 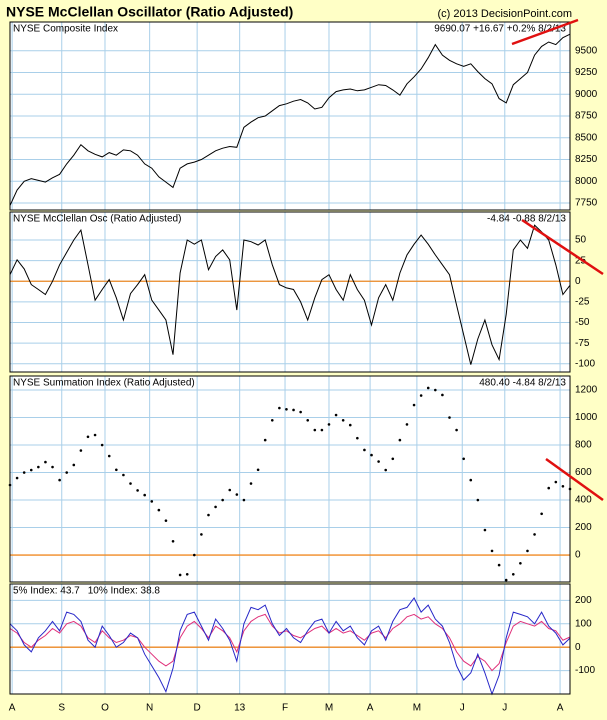 What do you see at coordinates (586, 72) in the screenshot?
I see `y-tick-label: 9250` at bounding box center [586, 72].